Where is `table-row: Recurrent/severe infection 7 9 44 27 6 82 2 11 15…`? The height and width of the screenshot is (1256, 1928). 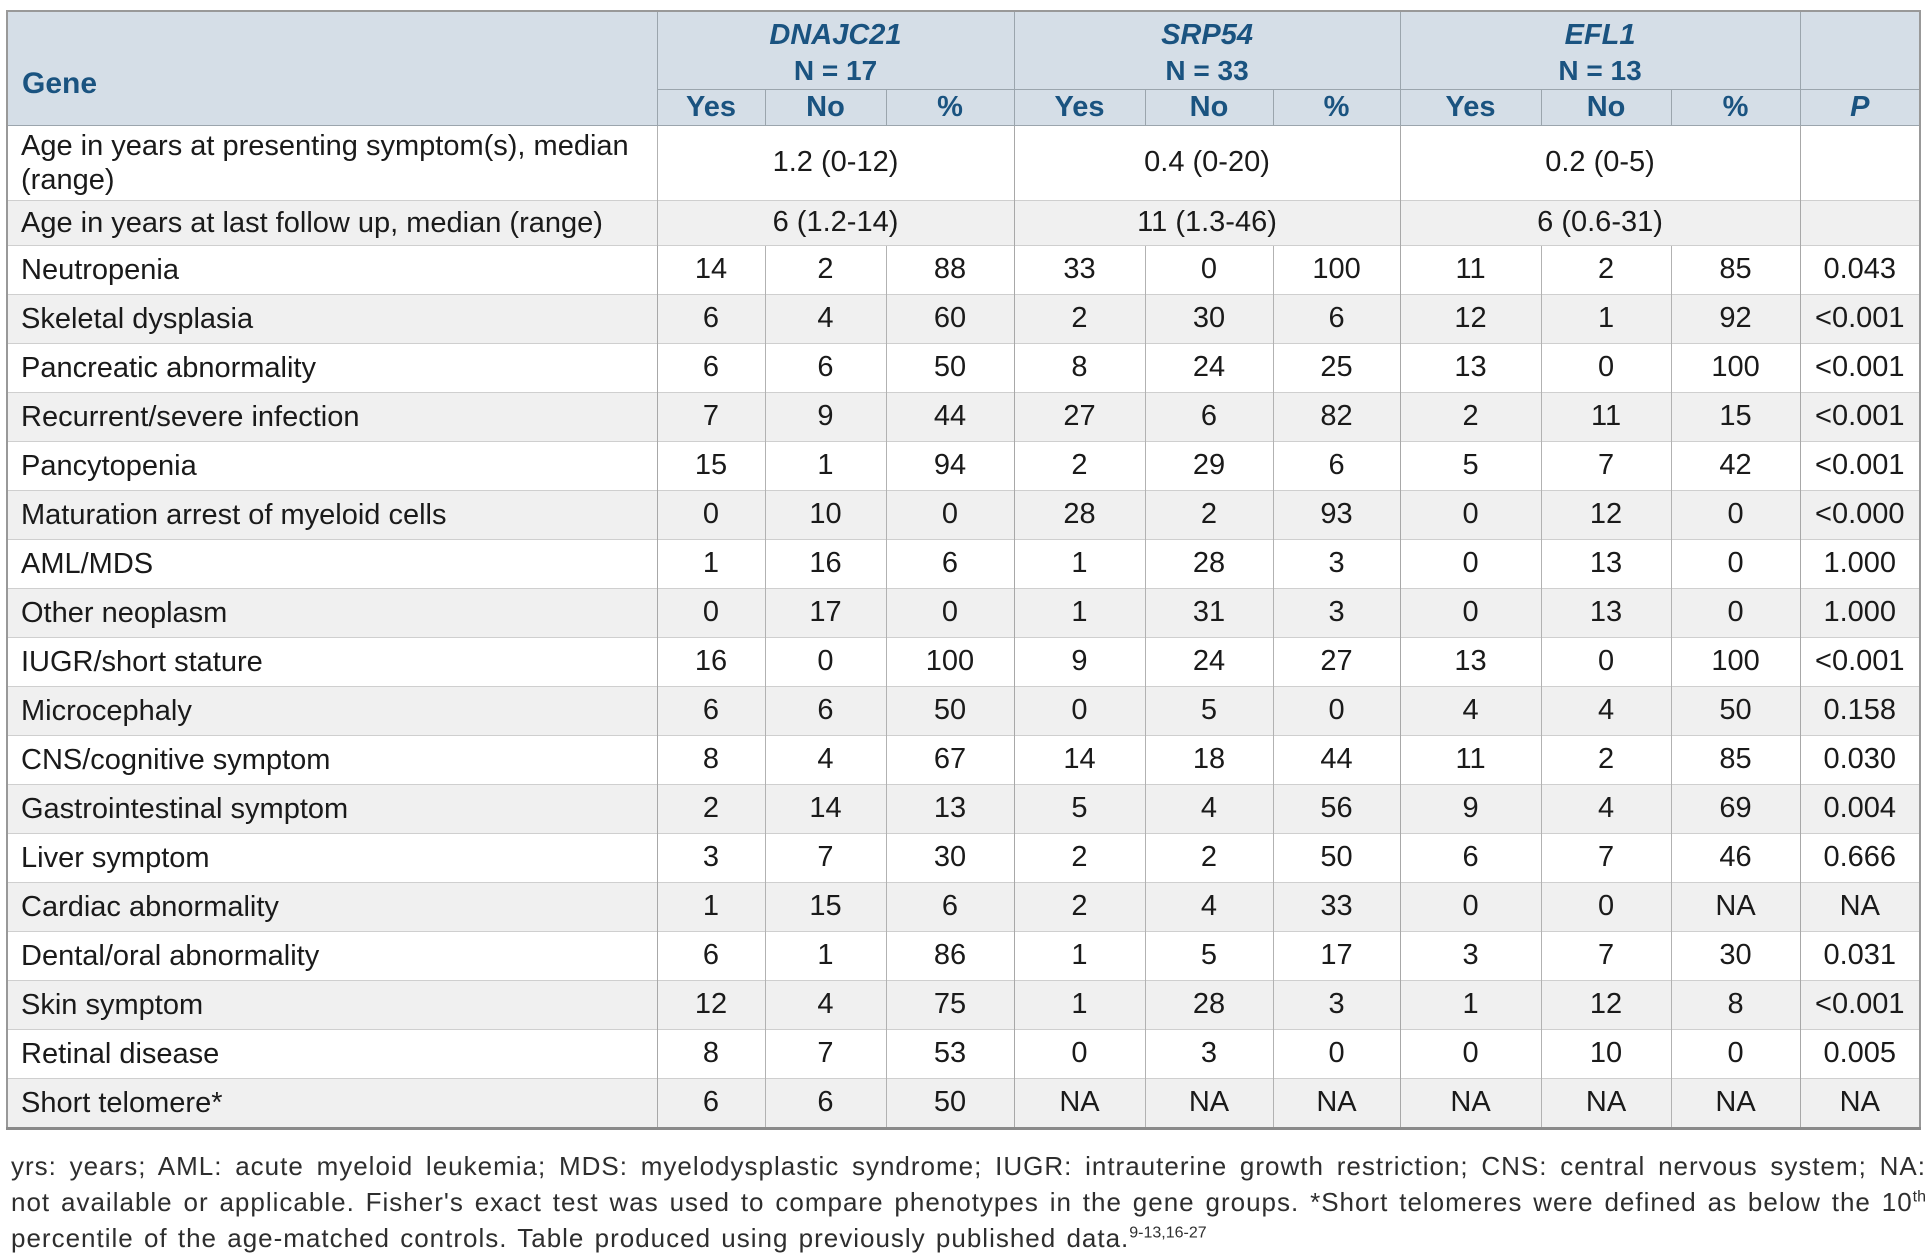 table-row: Recurrent/severe infection 7 9 44 27 6 82 2 11 15… is located at coordinates (964, 416).